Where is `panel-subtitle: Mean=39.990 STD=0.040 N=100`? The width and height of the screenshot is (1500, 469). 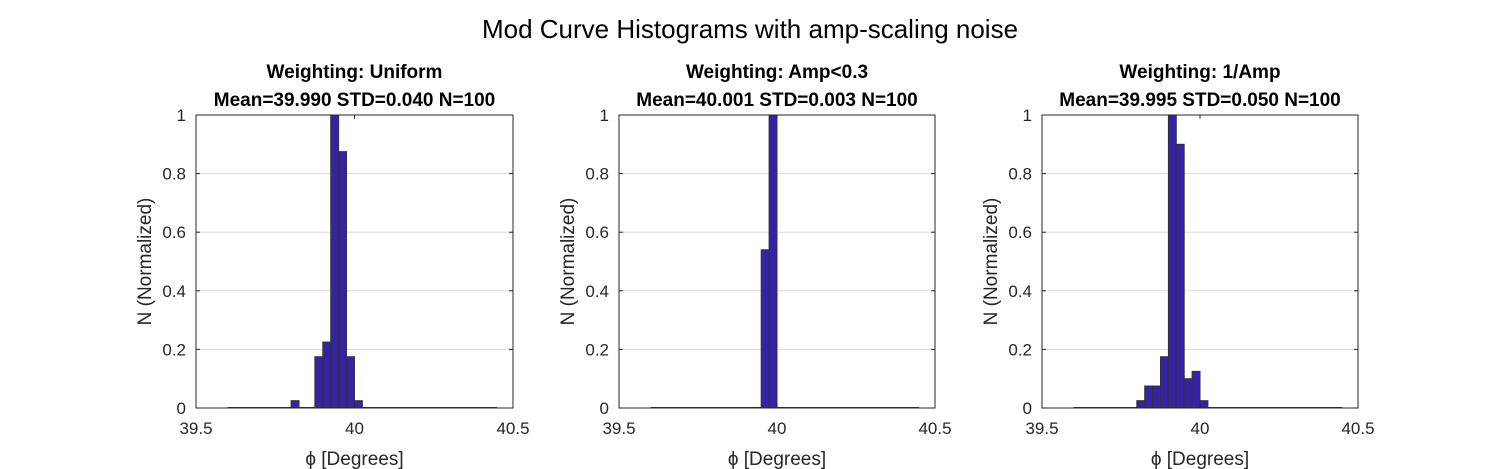
panel-subtitle: Mean=39.990 STD=0.040 N=100 is located at coordinates (355, 100).